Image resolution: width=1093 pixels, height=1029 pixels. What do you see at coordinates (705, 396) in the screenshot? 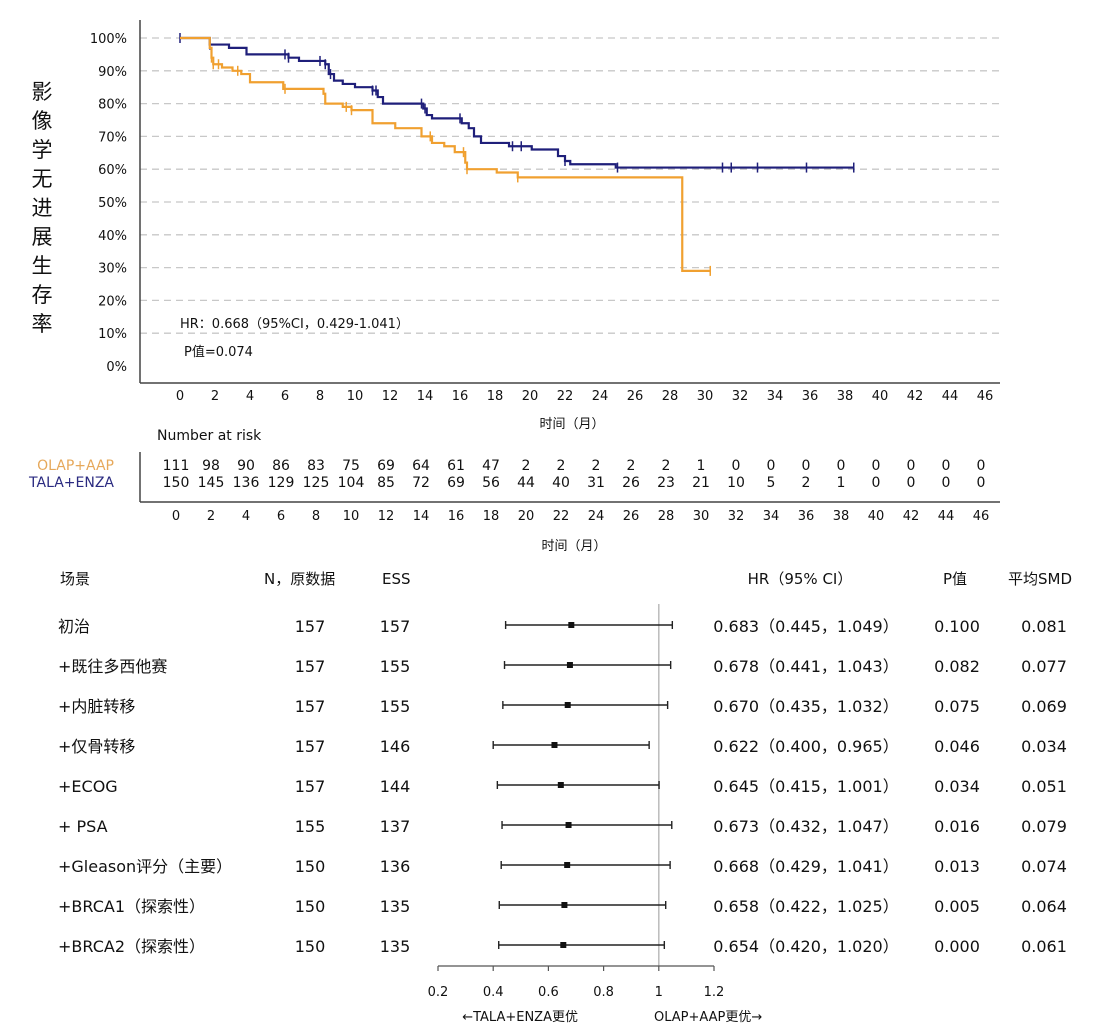
I see `x-tick-label: 30` at bounding box center [705, 396].